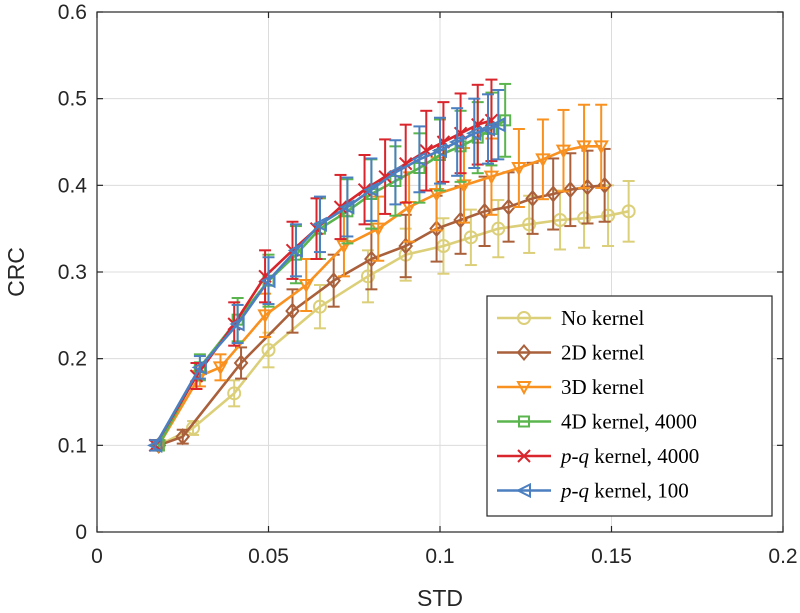 The height and width of the screenshot is (613, 800). I want to click on x-tick-label: 0.1, so click(439, 556).